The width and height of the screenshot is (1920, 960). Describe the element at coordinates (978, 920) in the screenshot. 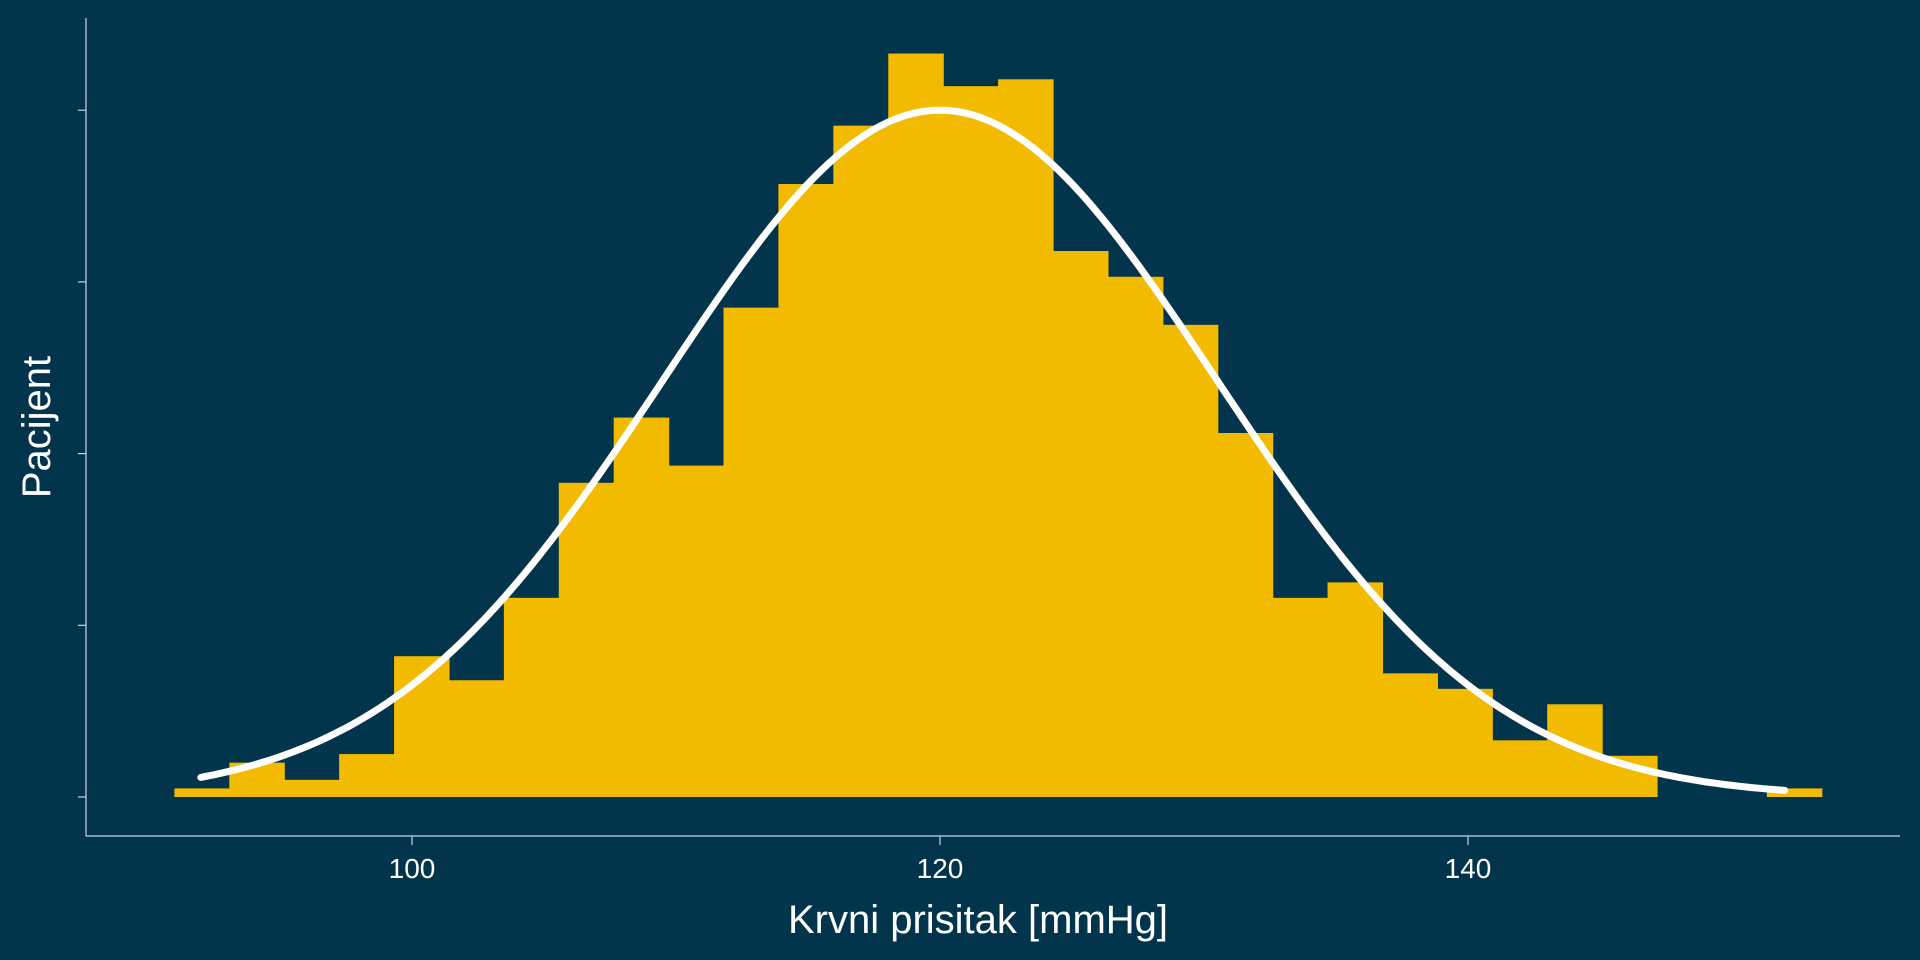

I see `x-axis-title: Krvni prisitak [mmHg]` at that location.